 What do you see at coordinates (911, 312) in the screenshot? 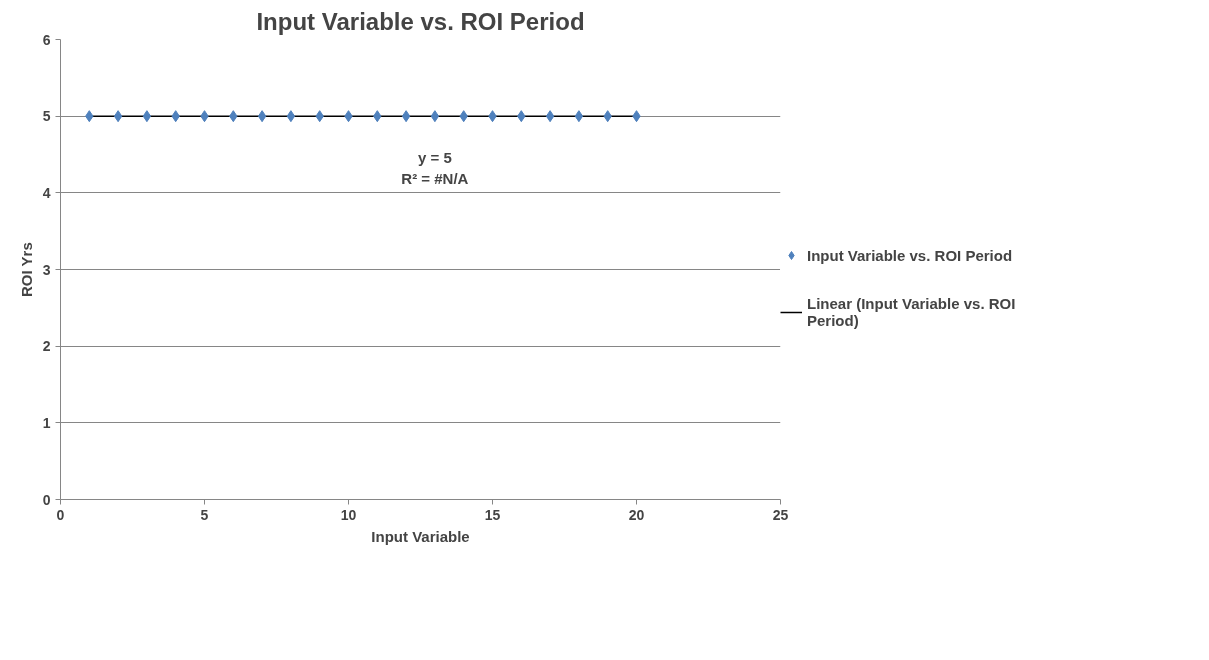
I see `legend-label: Linear (Input Variable vs. ROI Period)` at bounding box center [911, 312].